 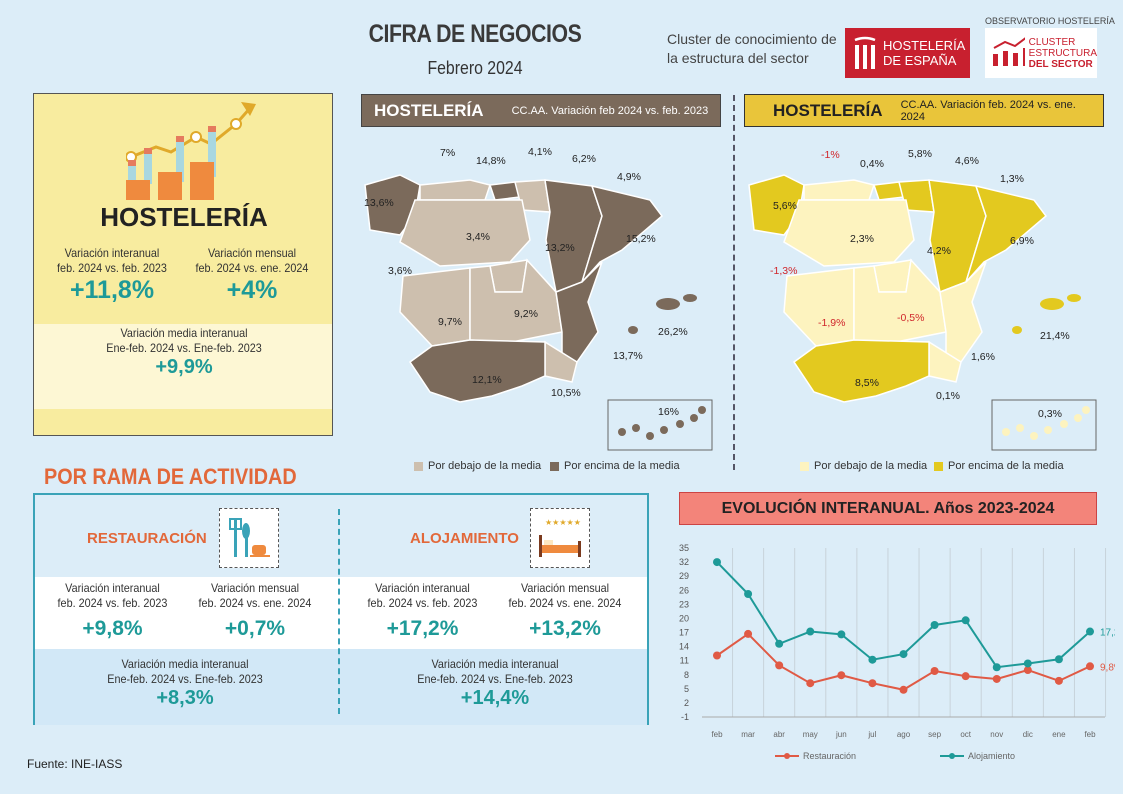 I want to click on legend-label: Alojamiento, so click(x=991, y=756).